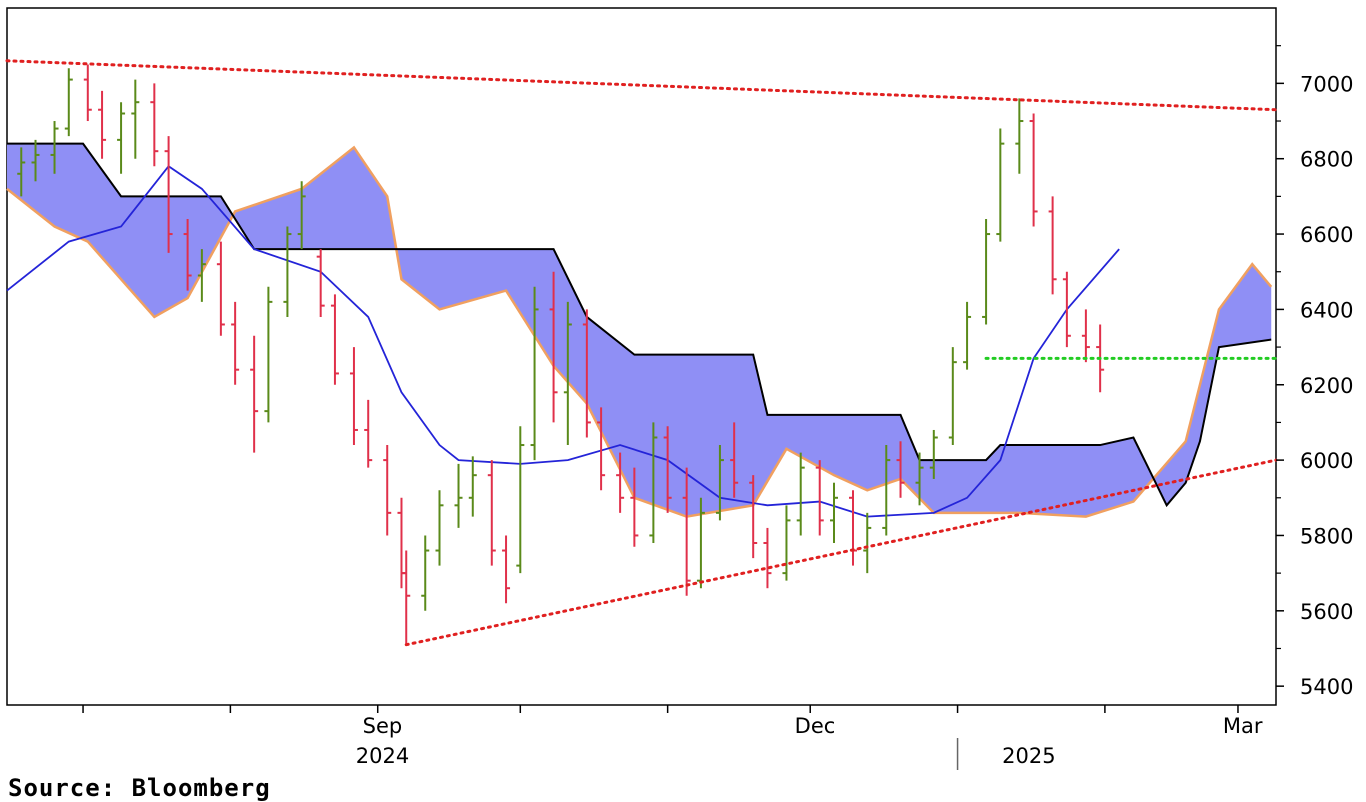 The height and width of the screenshot is (802, 1366). What do you see at coordinates (1326, 235) in the screenshot?
I see `y-tick-label: 6600` at bounding box center [1326, 235].